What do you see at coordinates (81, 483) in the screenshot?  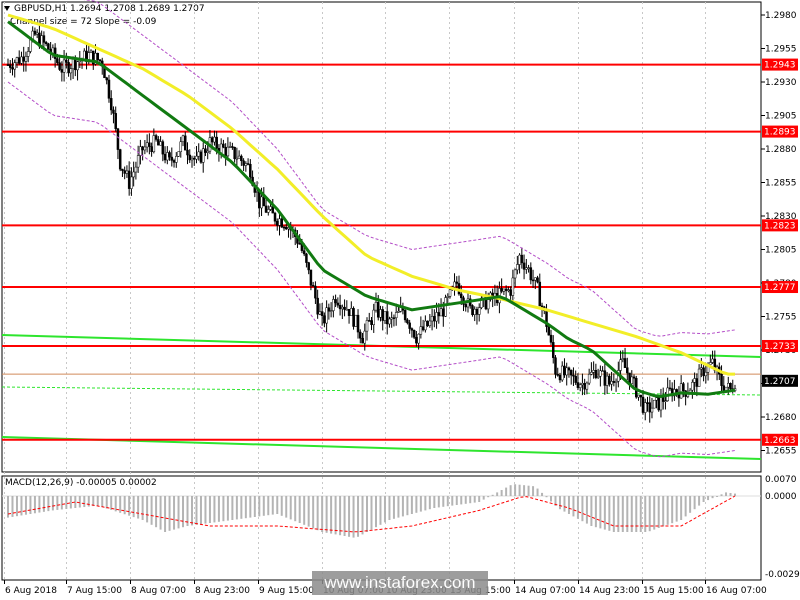 I see `macd-header: MACD(12,26,9) -0.00005 0.00002` at bounding box center [81, 483].